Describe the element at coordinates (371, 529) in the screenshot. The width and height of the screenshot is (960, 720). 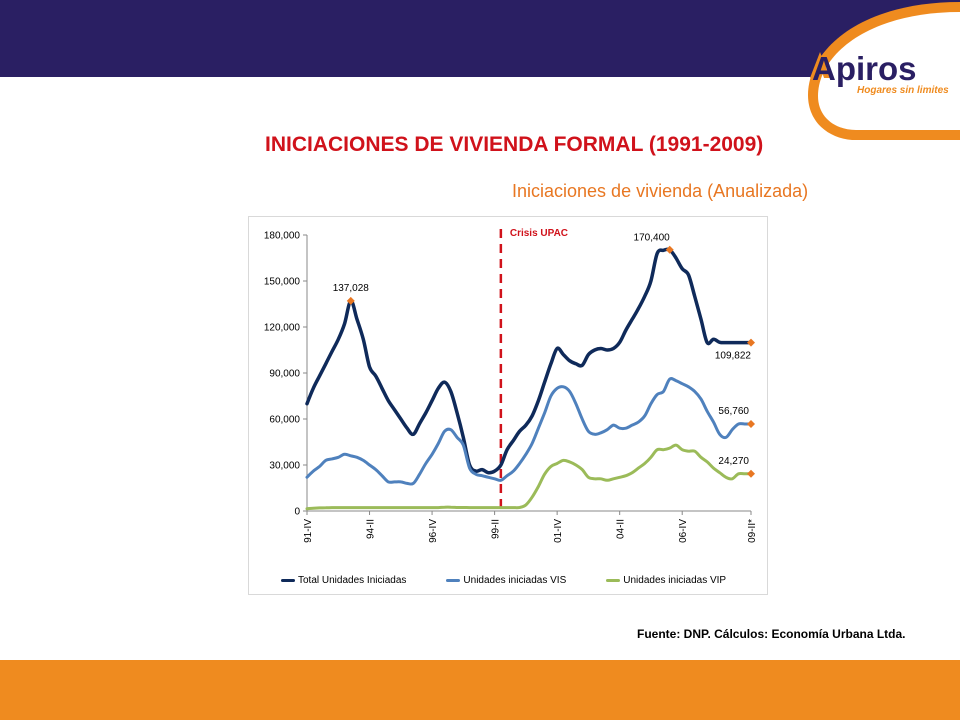
I see `x-tick-label: 94-II` at that location.